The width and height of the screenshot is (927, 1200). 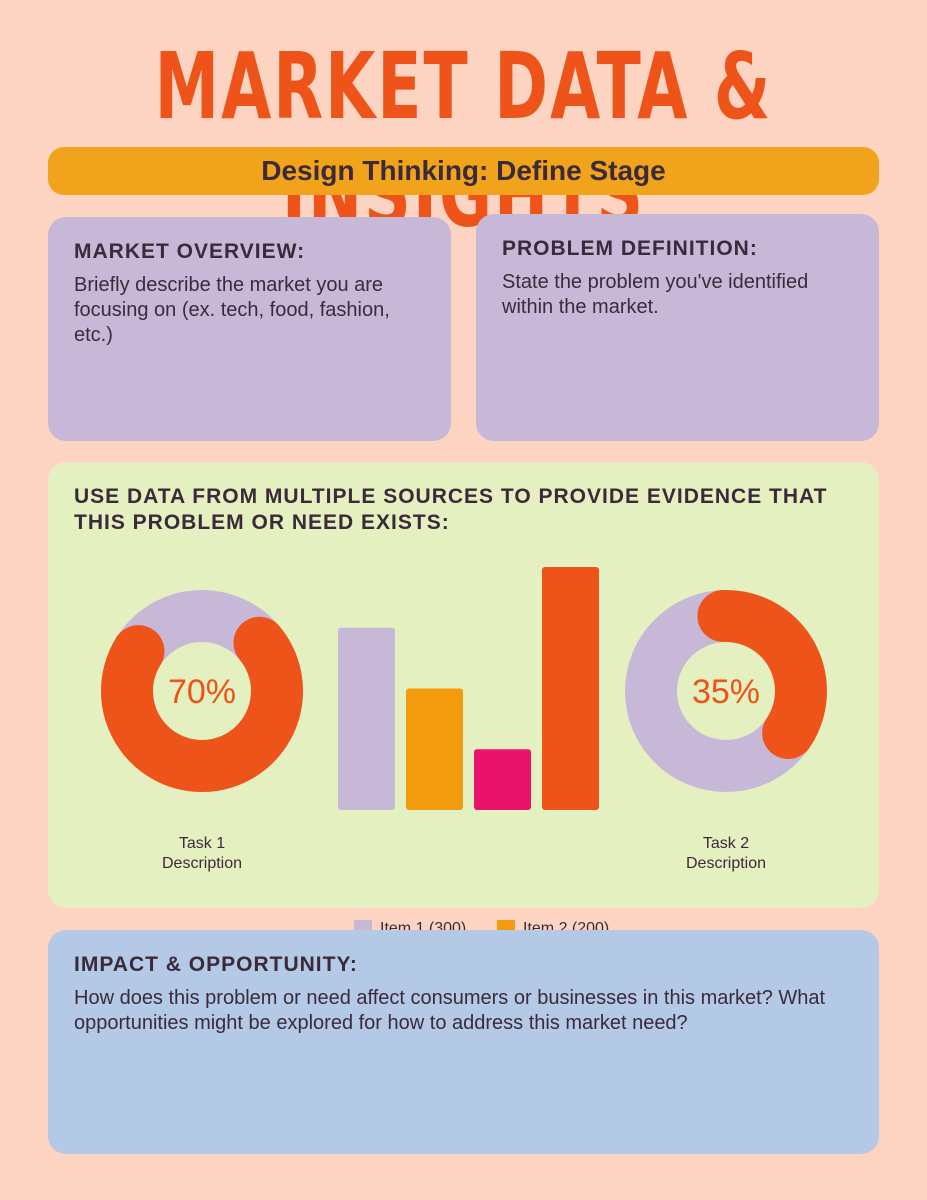 I want to click on market-overview-heading: MARKET OVERVIEW:, so click(x=190, y=251).